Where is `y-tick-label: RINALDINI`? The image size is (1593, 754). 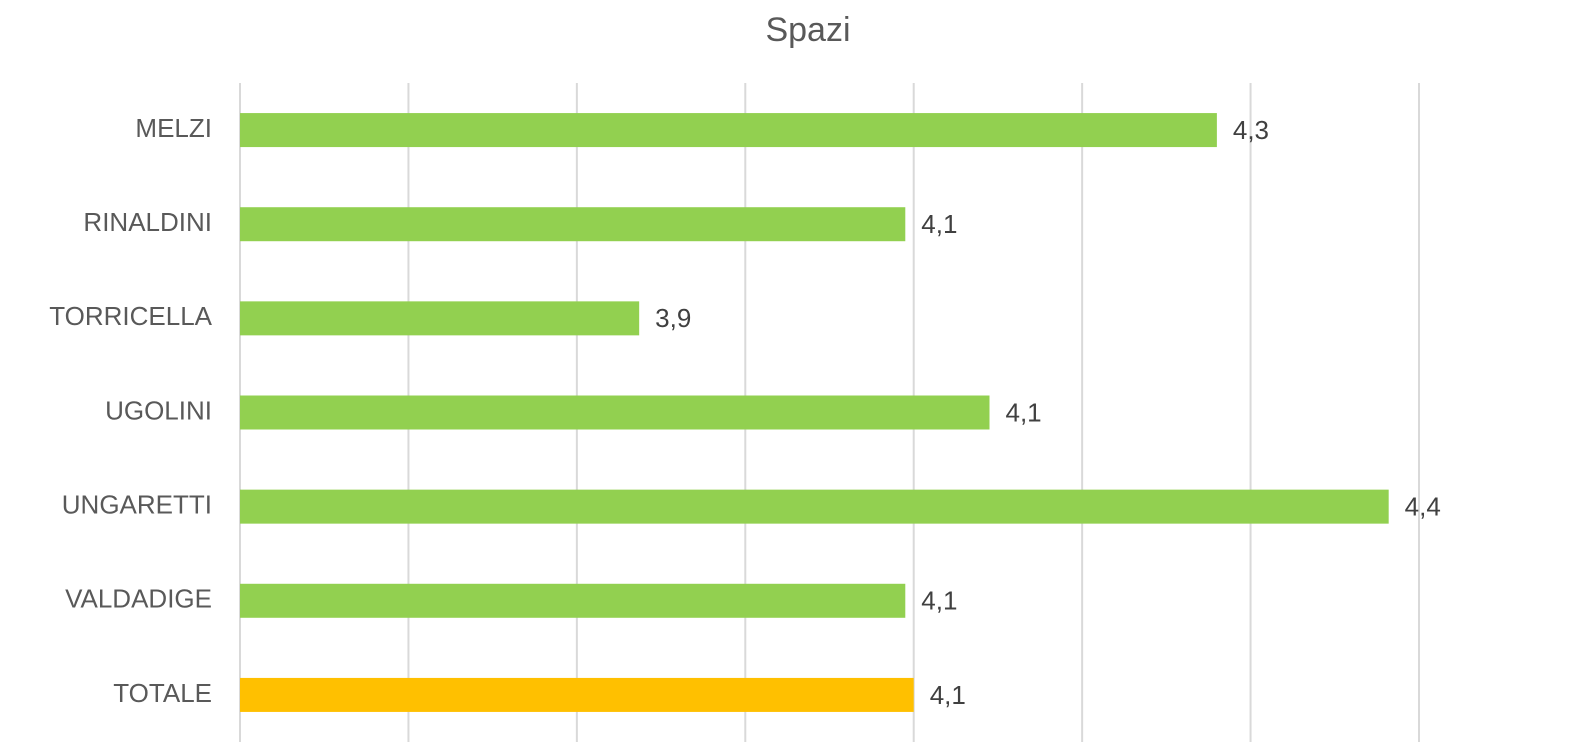
y-tick-label: RINALDINI is located at coordinates (147, 222).